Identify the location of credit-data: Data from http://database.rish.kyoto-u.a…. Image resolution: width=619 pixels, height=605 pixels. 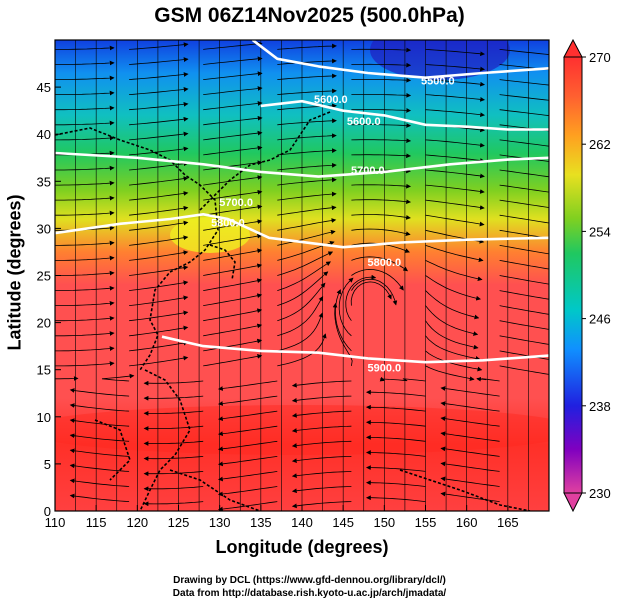
(309, 593).